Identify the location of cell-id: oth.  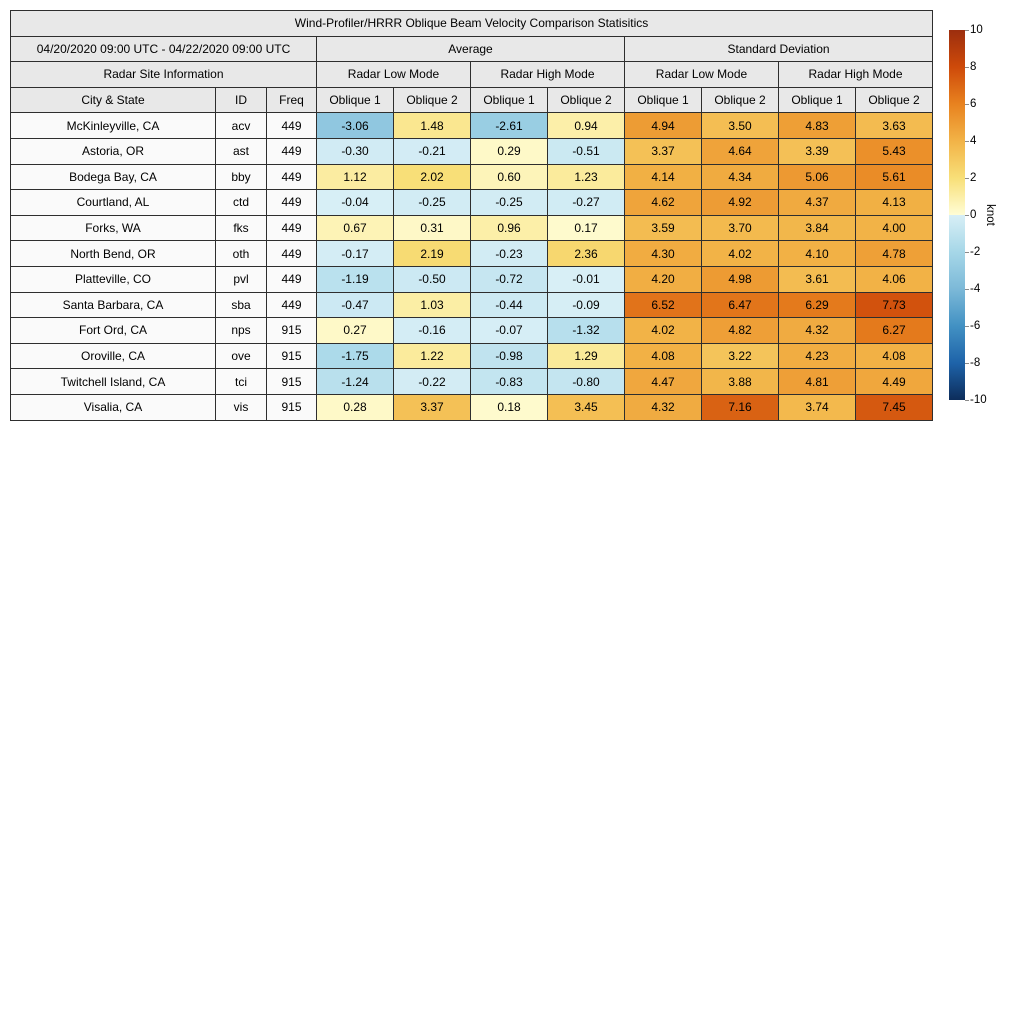
(241, 253).